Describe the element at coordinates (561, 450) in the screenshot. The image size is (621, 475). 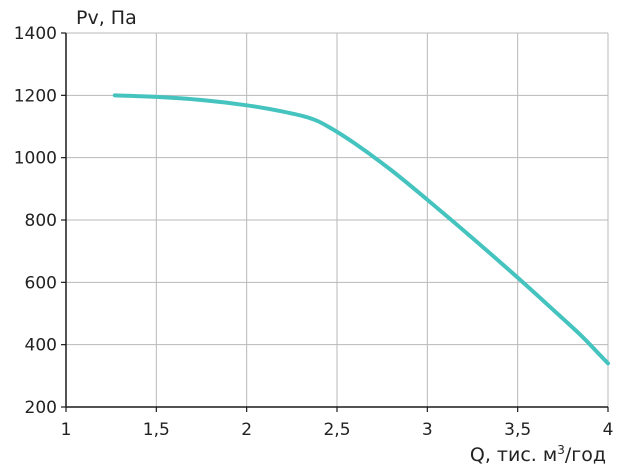
I see `x-axis-label-superscript: 3` at that location.